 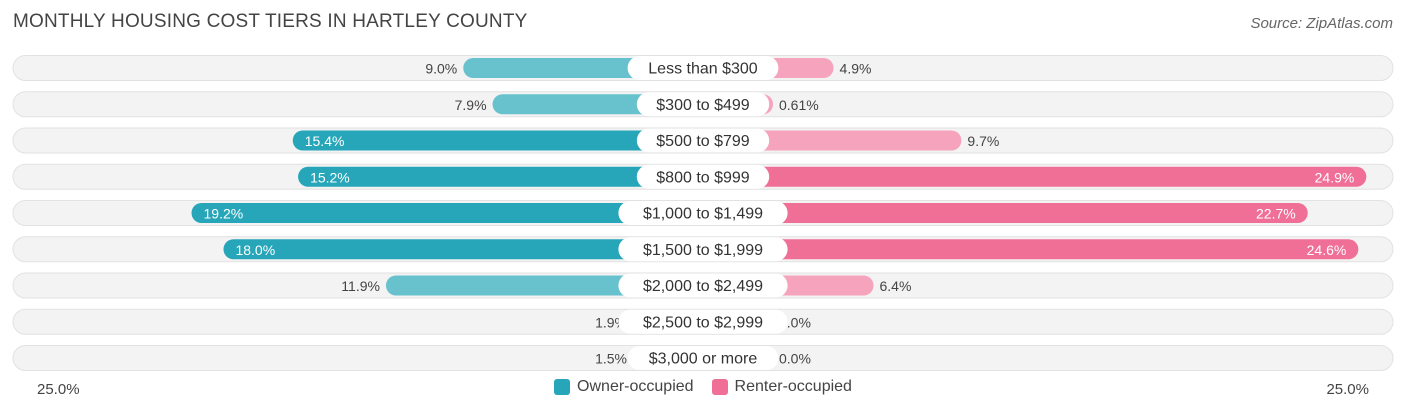 What do you see at coordinates (611, 359) in the screenshot?
I see `value-label-owner: 1.5%` at bounding box center [611, 359].